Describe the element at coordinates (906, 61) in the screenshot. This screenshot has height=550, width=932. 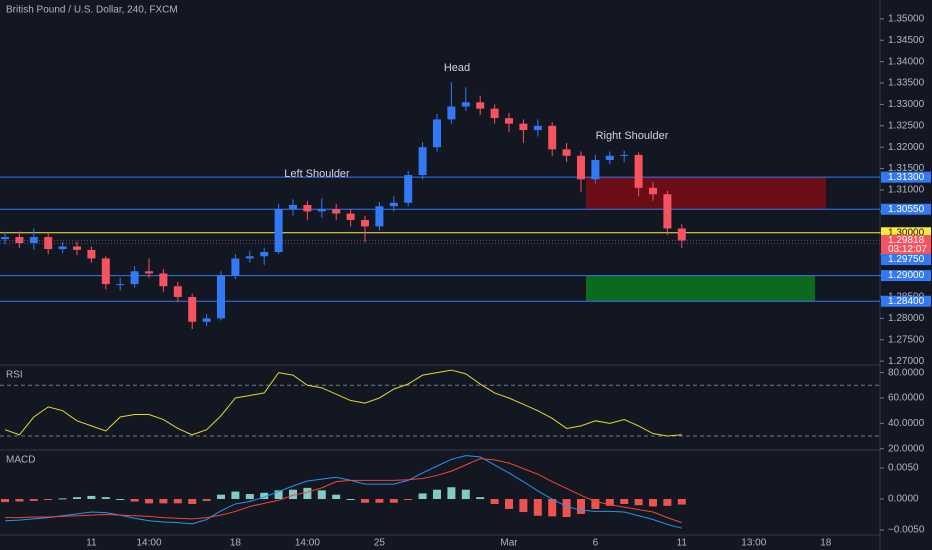
I see `y-tick-label: 1.34000` at that location.